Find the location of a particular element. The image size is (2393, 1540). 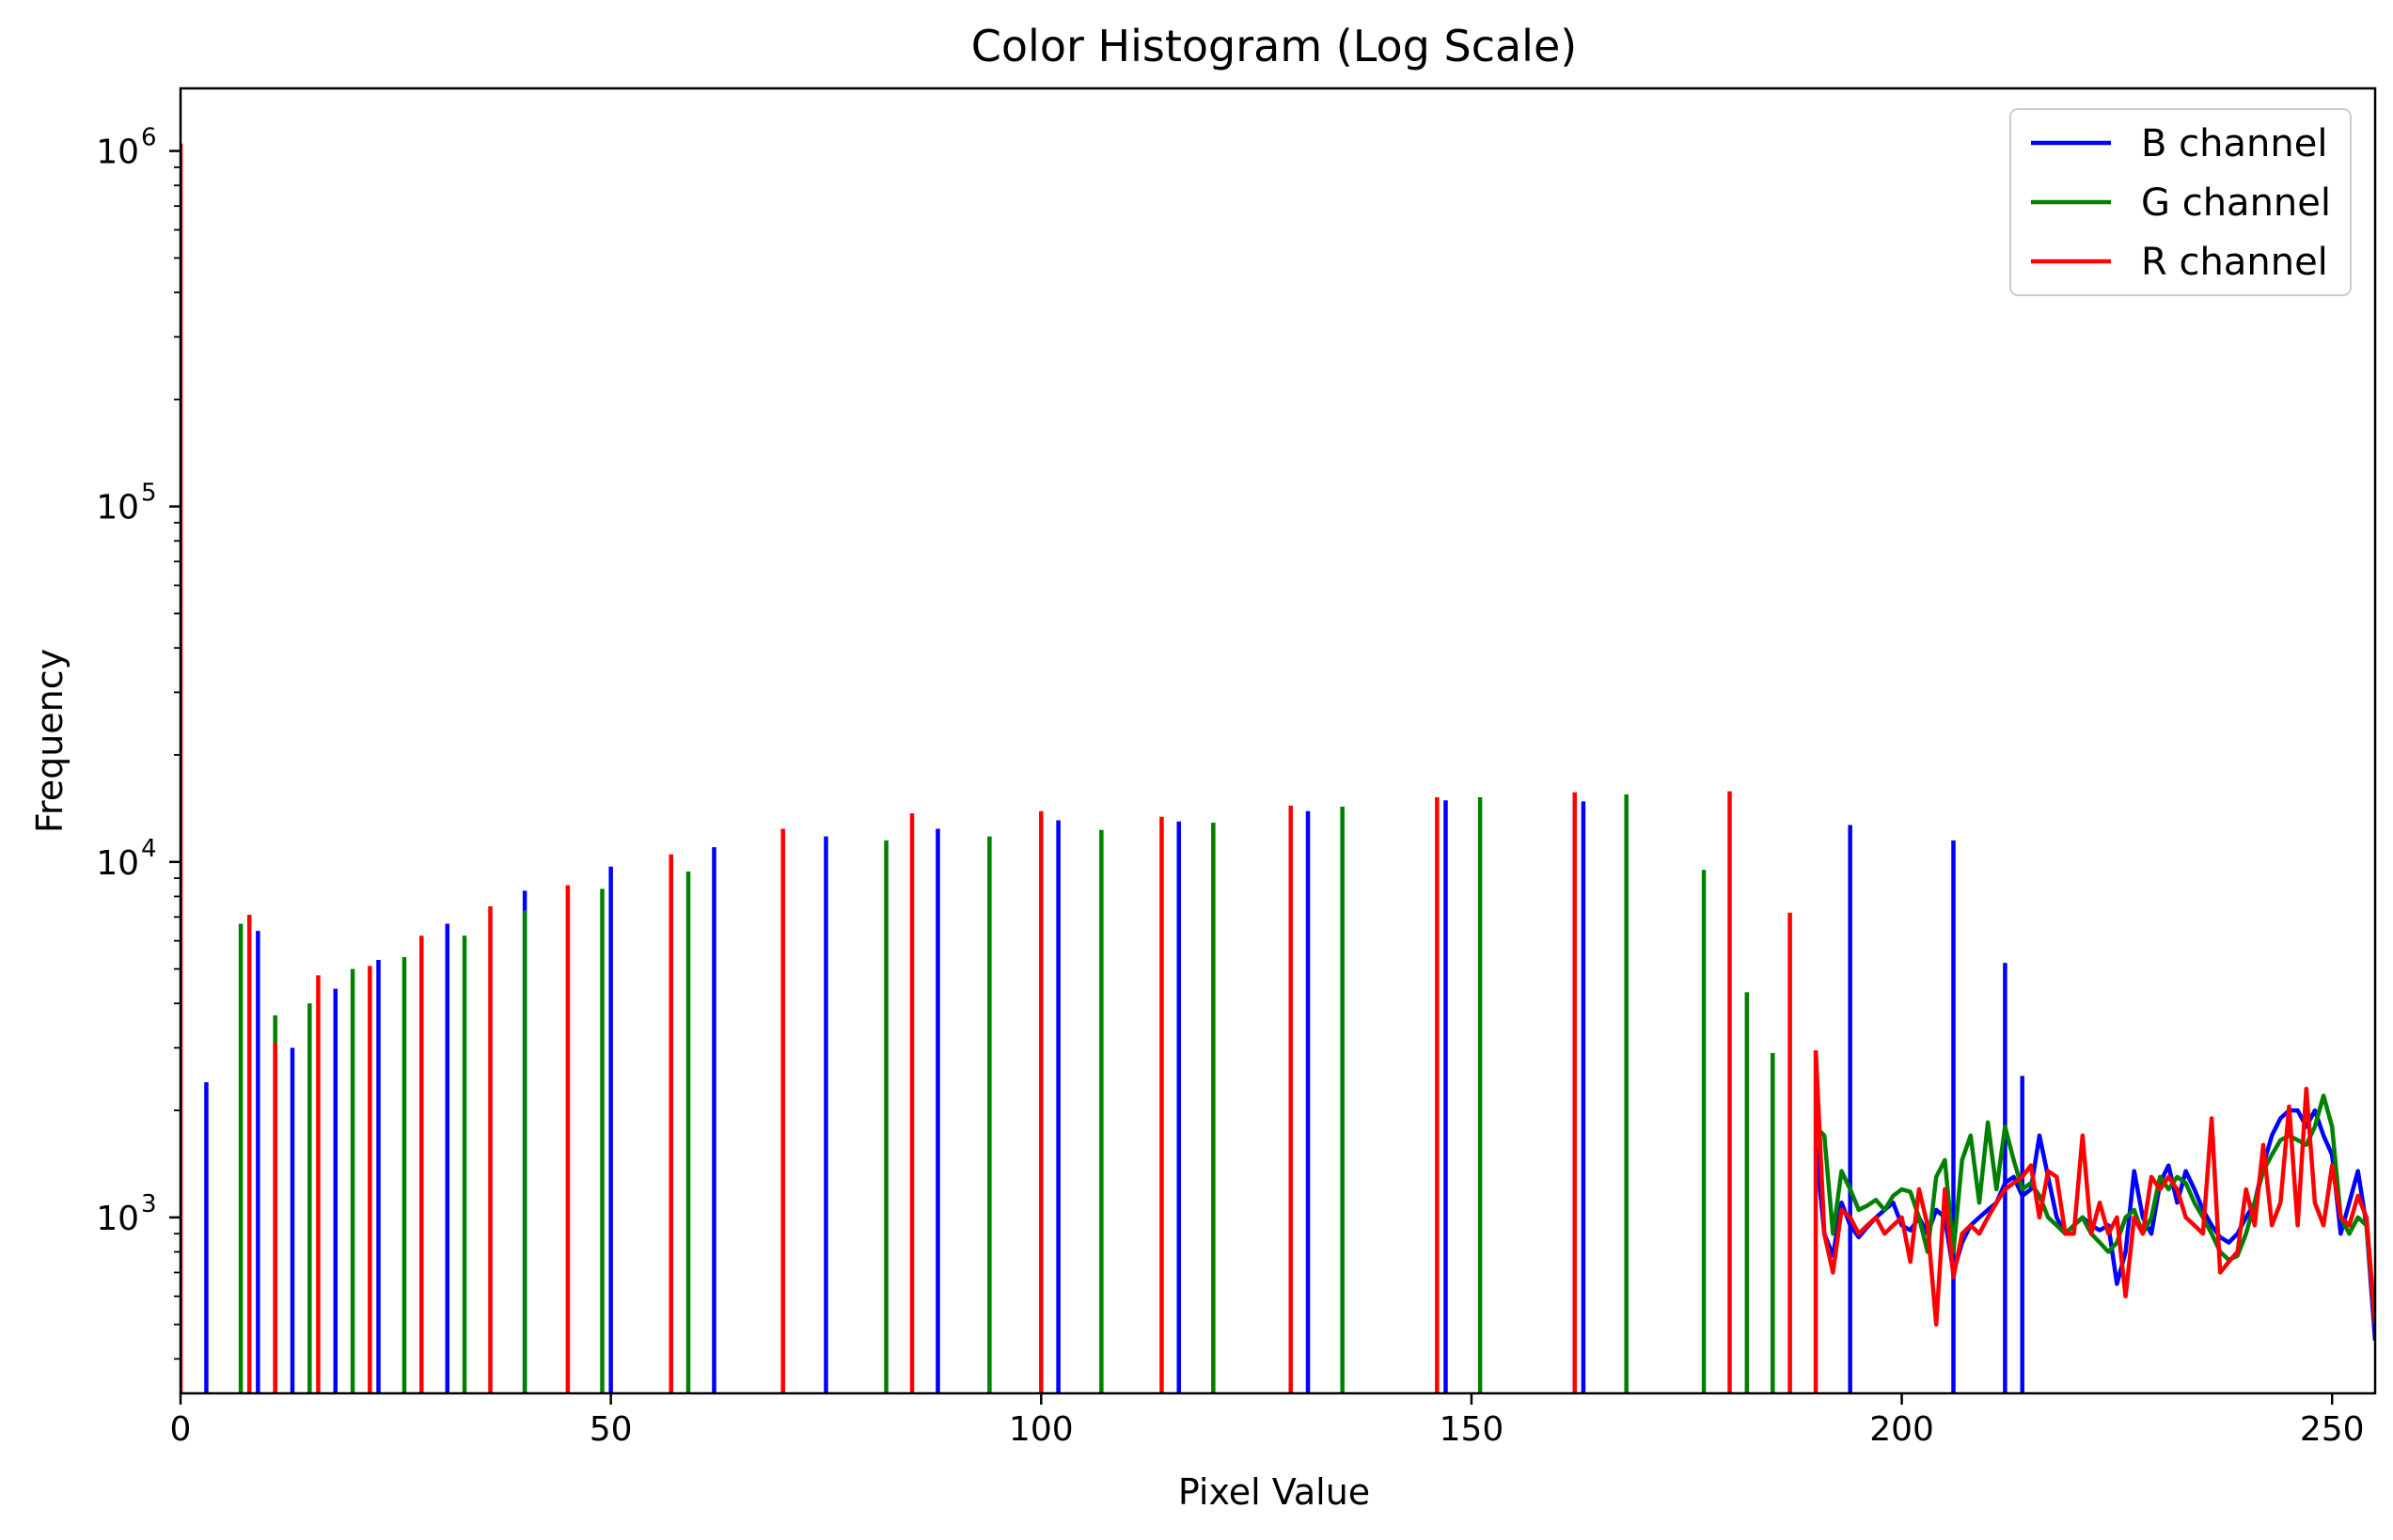

chart-title: Color Histogram (Log Scale) is located at coordinates (1274, 46).